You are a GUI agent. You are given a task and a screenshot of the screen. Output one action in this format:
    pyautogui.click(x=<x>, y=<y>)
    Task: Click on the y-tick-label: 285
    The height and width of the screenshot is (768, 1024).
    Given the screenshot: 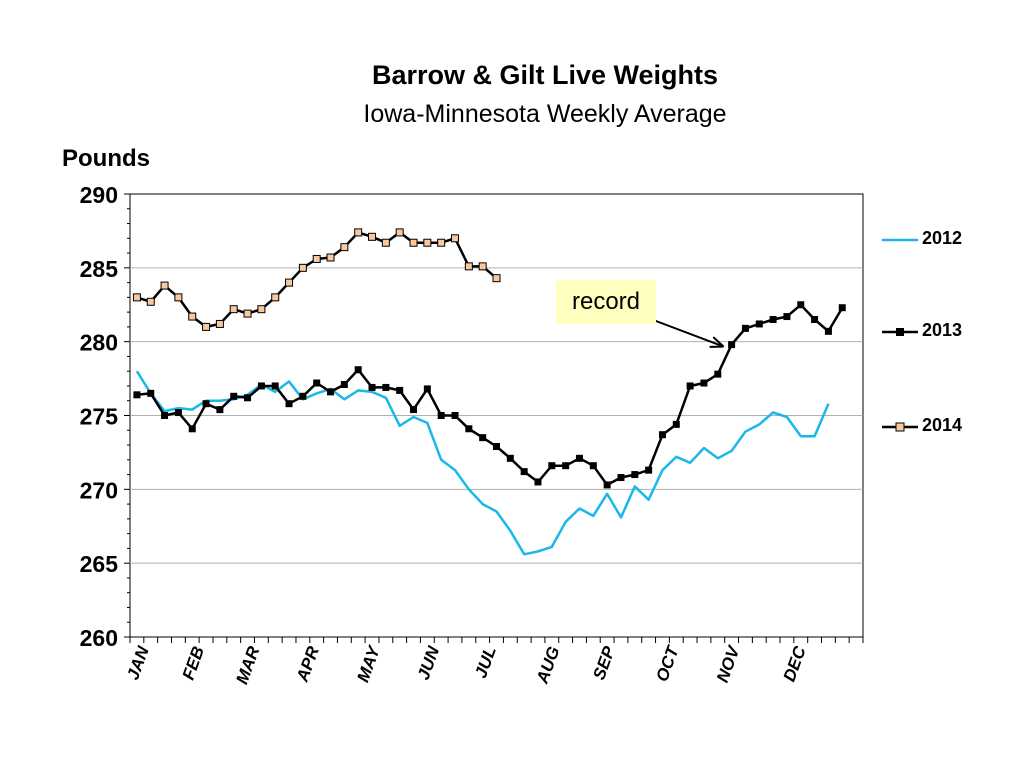 What is the action you would take?
    pyautogui.click(x=99, y=269)
    